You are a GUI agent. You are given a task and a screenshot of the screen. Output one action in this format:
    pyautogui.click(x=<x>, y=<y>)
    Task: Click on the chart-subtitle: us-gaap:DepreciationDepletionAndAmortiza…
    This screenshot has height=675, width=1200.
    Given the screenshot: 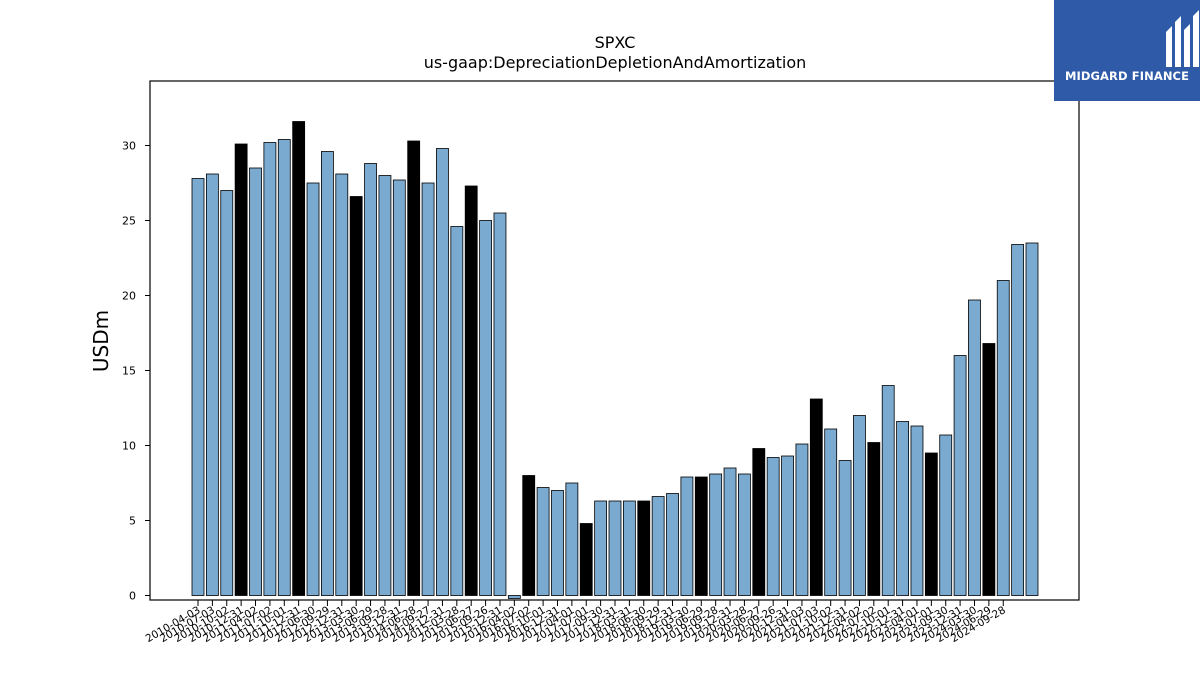 What is the action you would take?
    pyautogui.click(x=615, y=62)
    